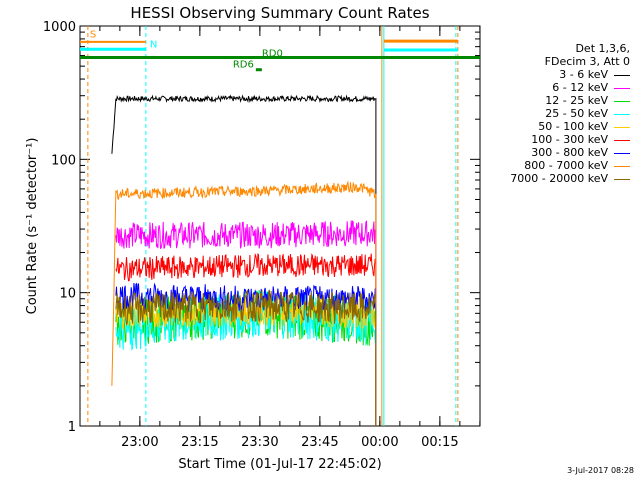  I want to click on legend-entry-label: 100 - 300 keV, so click(569, 139).